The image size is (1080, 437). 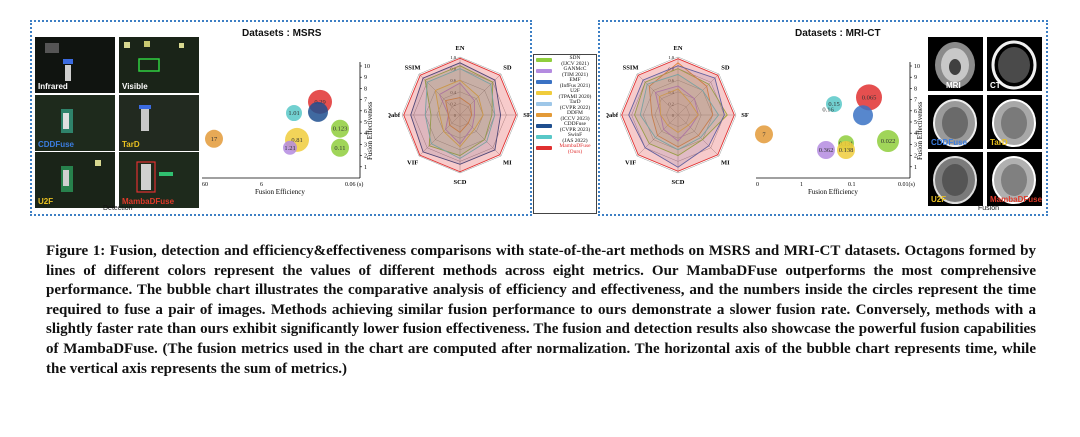 I want to click on bubble-label: 0.16, so click(x=828, y=110).